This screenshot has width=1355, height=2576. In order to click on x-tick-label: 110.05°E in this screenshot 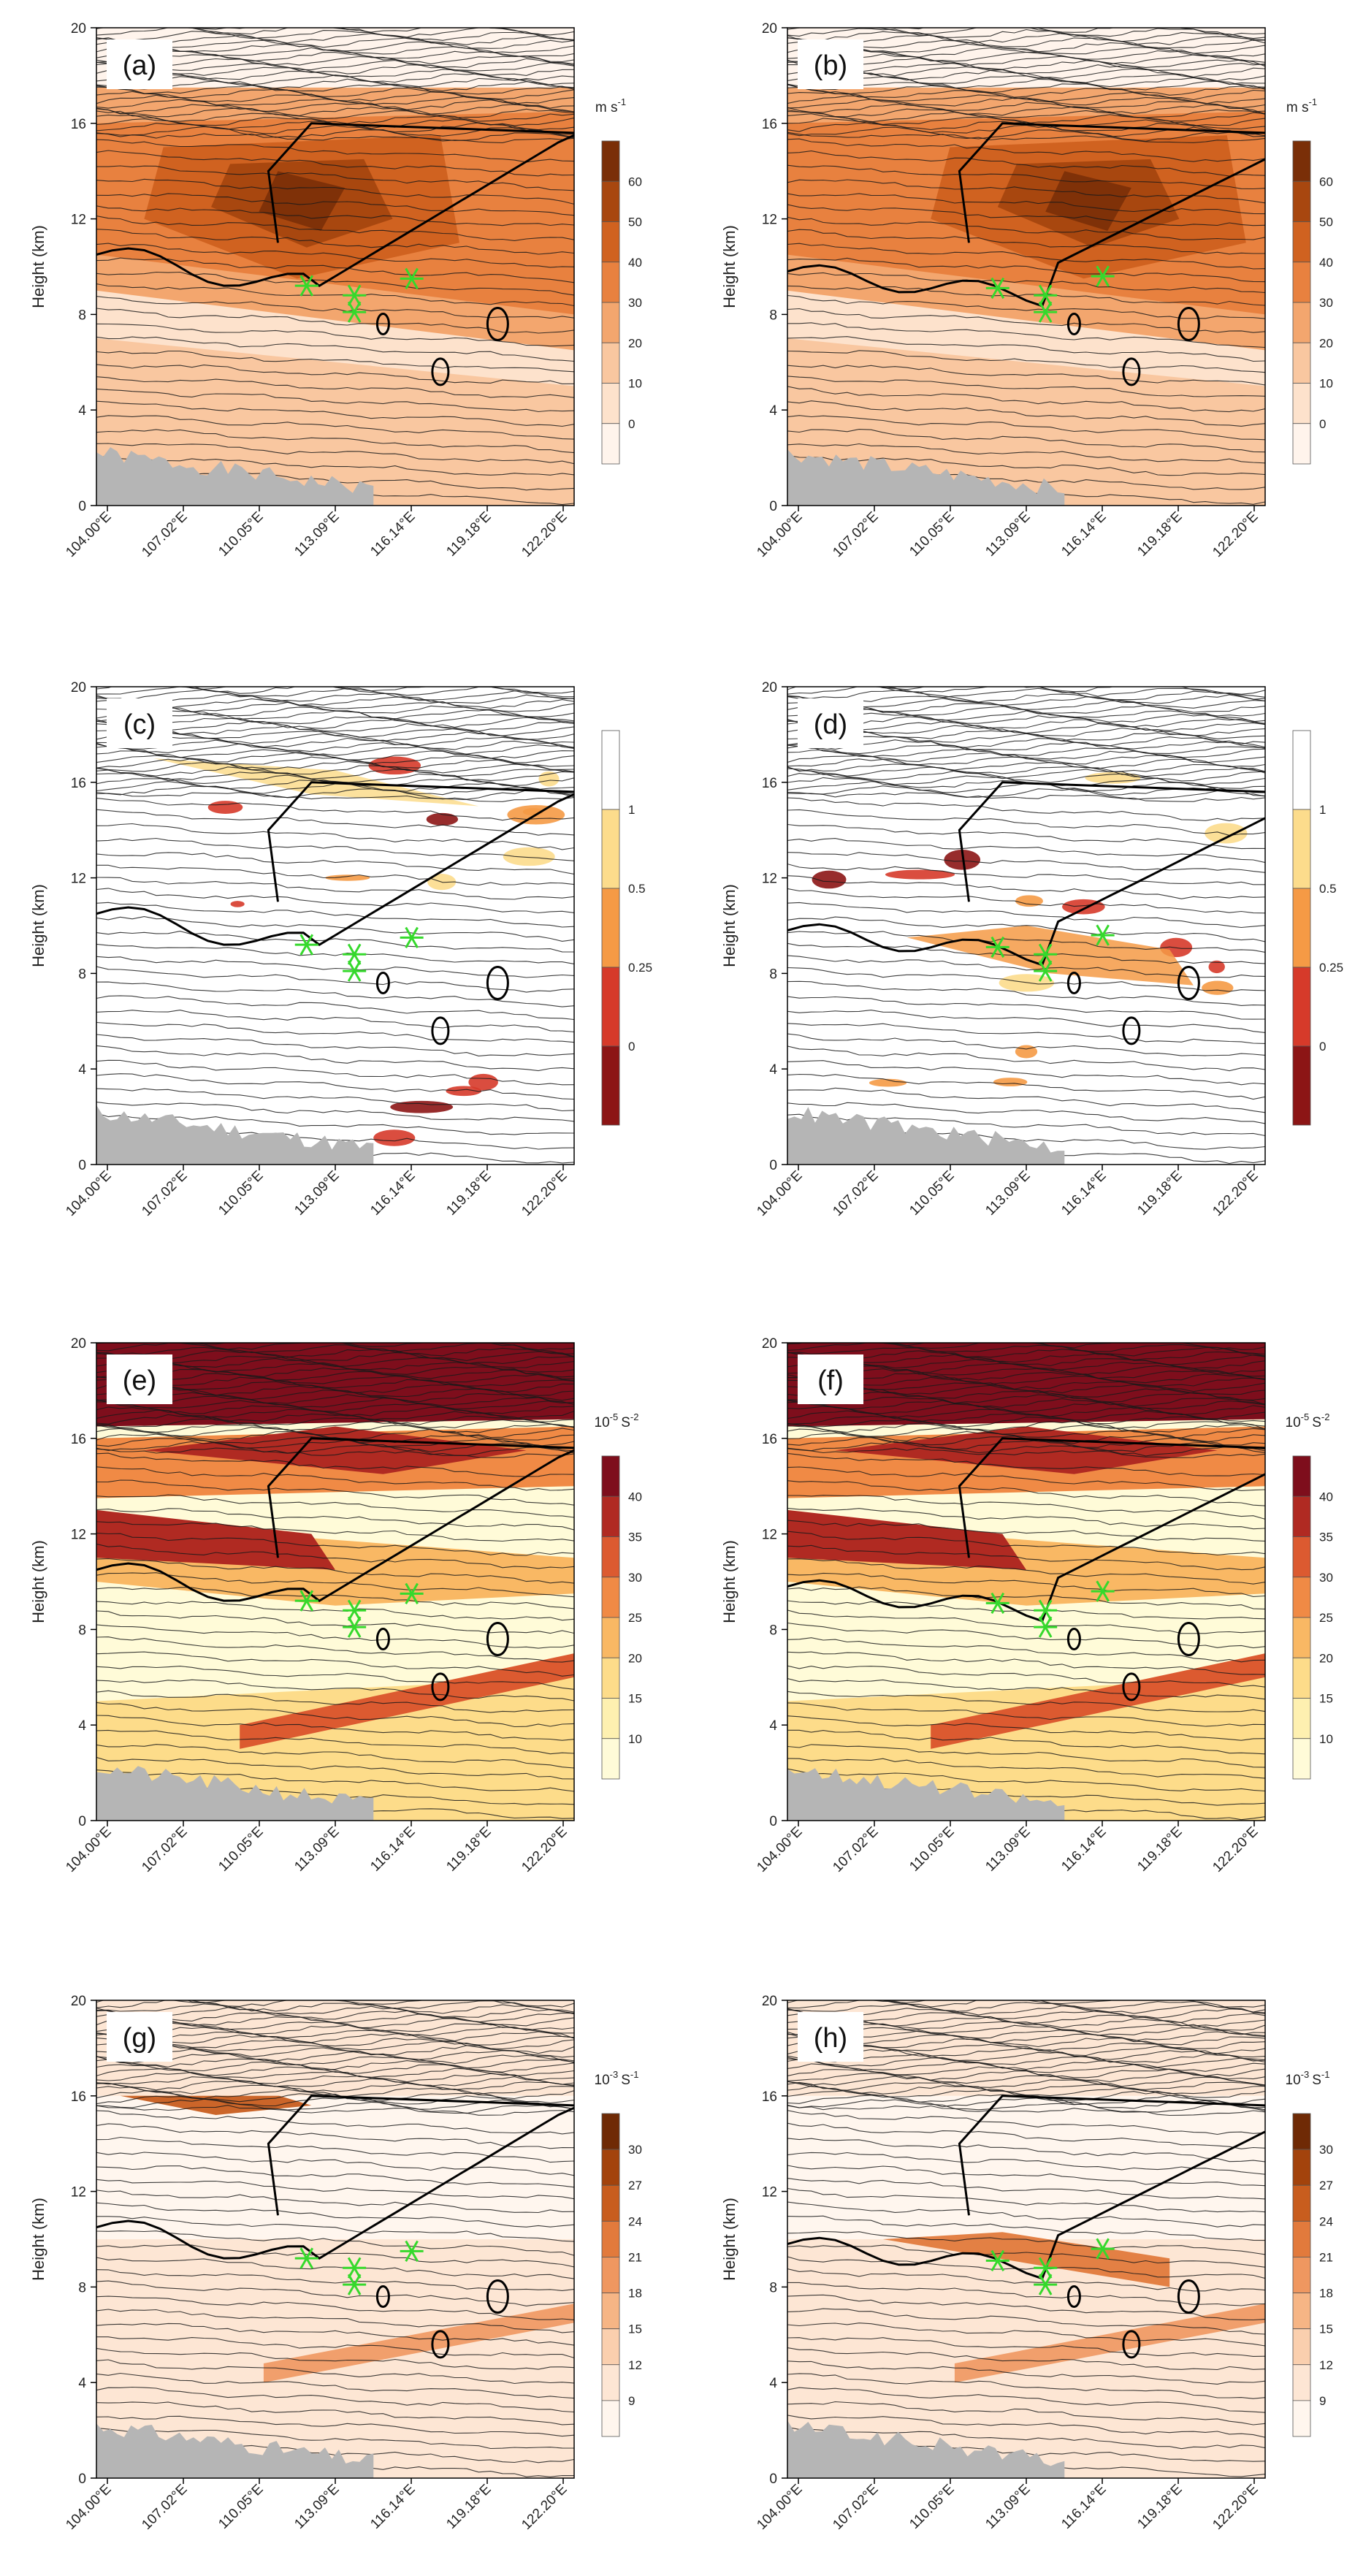, I will do `click(931, 1193)`.